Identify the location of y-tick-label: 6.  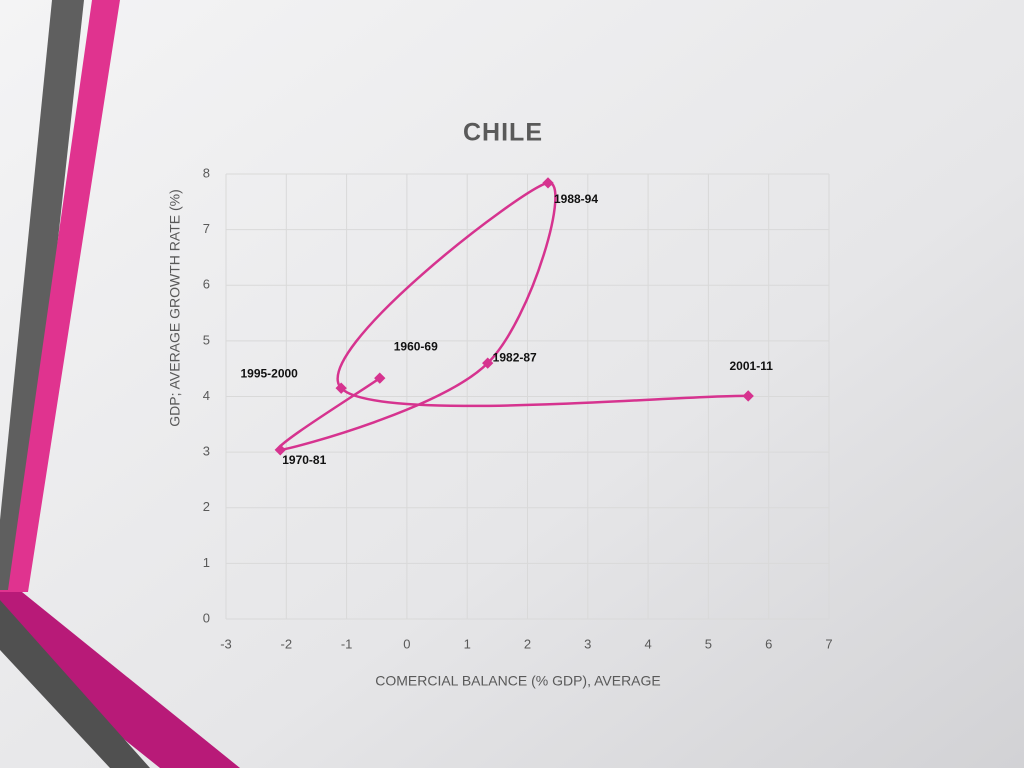
(206, 284).